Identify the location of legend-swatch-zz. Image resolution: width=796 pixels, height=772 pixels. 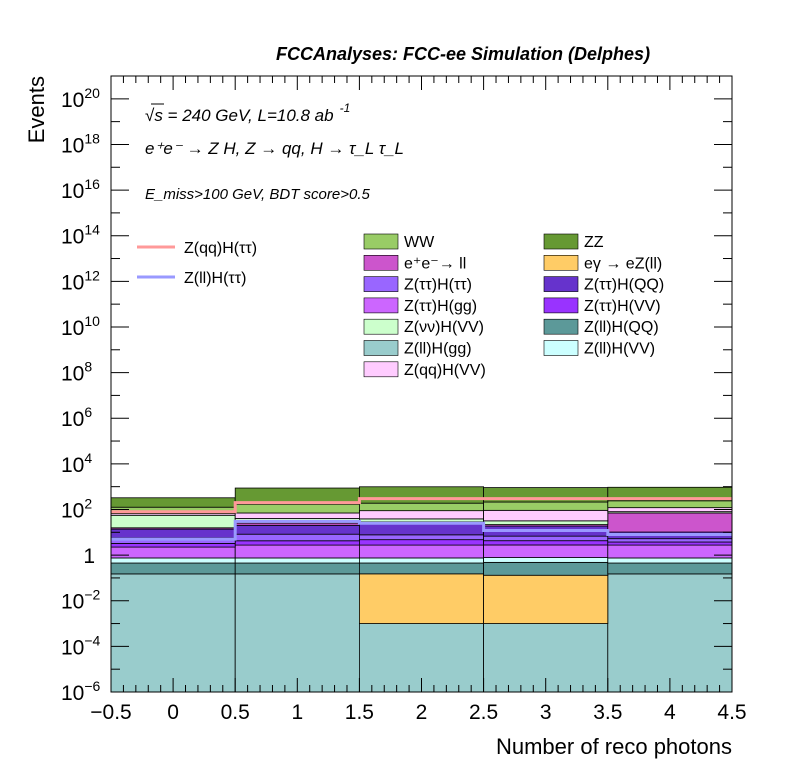
(561, 241).